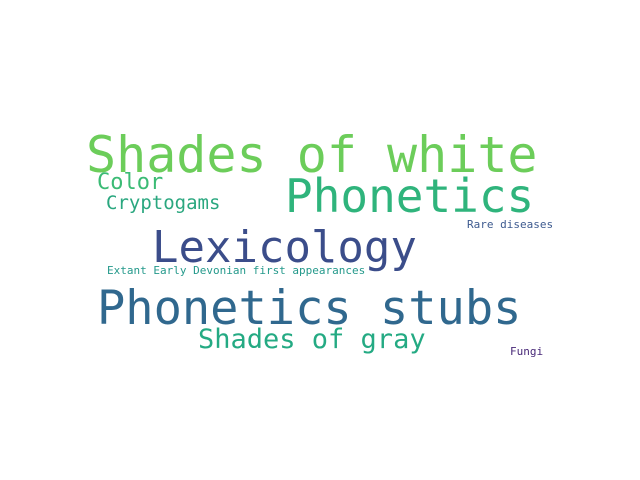 Image resolution: width=640 pixels, height=480 pixels. Describe the element at coordinates (236, 270) in the screenshot. I see `word-extant-early-devonian: Extant Early Devonian first appearances` at that location.